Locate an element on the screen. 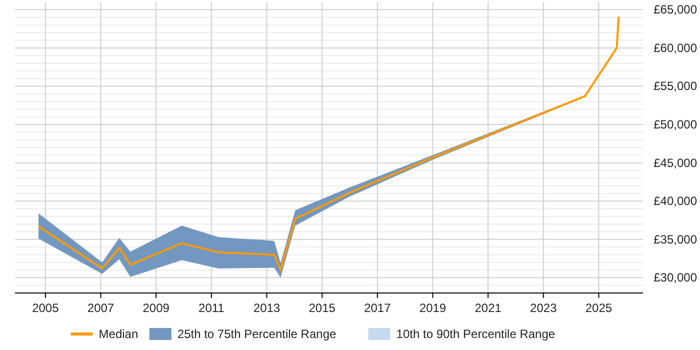  y-tick-label: £45,000 is located at coordinates (676, 163).